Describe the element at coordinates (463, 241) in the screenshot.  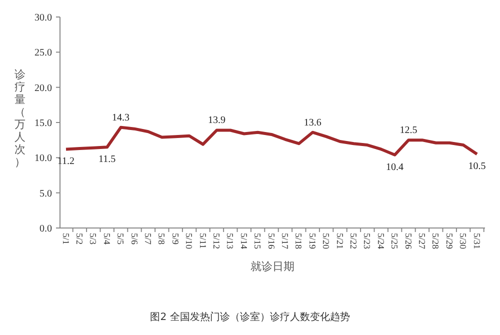
I see `x-tick-label: 5/30` at that location.